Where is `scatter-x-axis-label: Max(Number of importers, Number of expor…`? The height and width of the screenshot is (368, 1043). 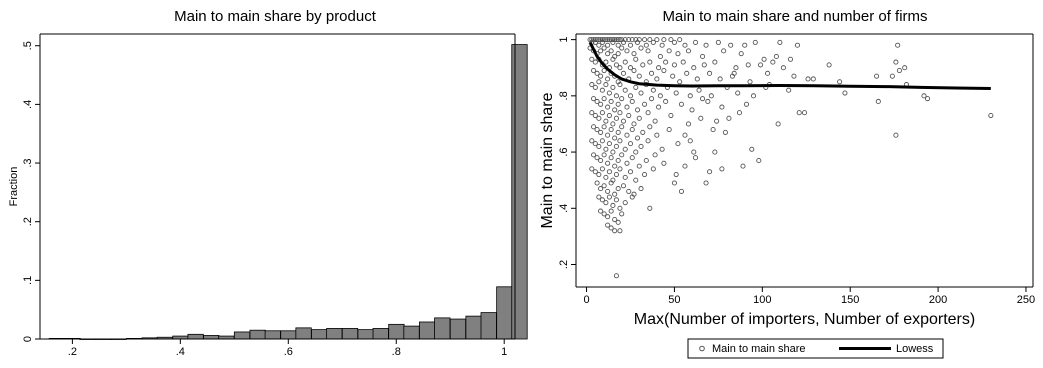
scatter-x-axis-label: Max(Number of importers, Number of expor… is located at coordinates (804, 319).